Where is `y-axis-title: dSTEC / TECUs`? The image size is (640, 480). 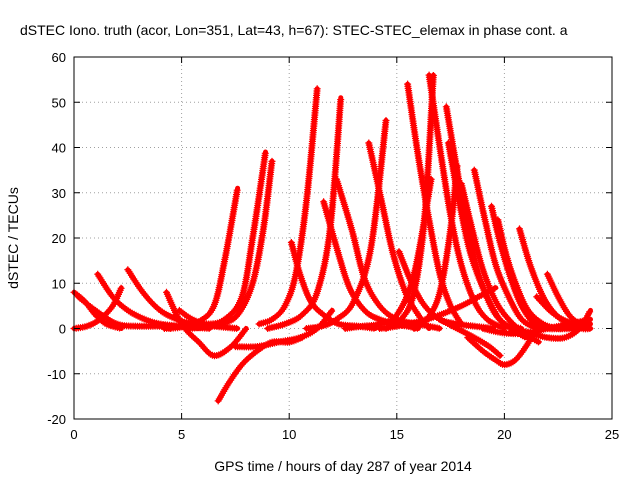
y-axis-title: dSTEC / TECUs is located at coordinates (13, 238).